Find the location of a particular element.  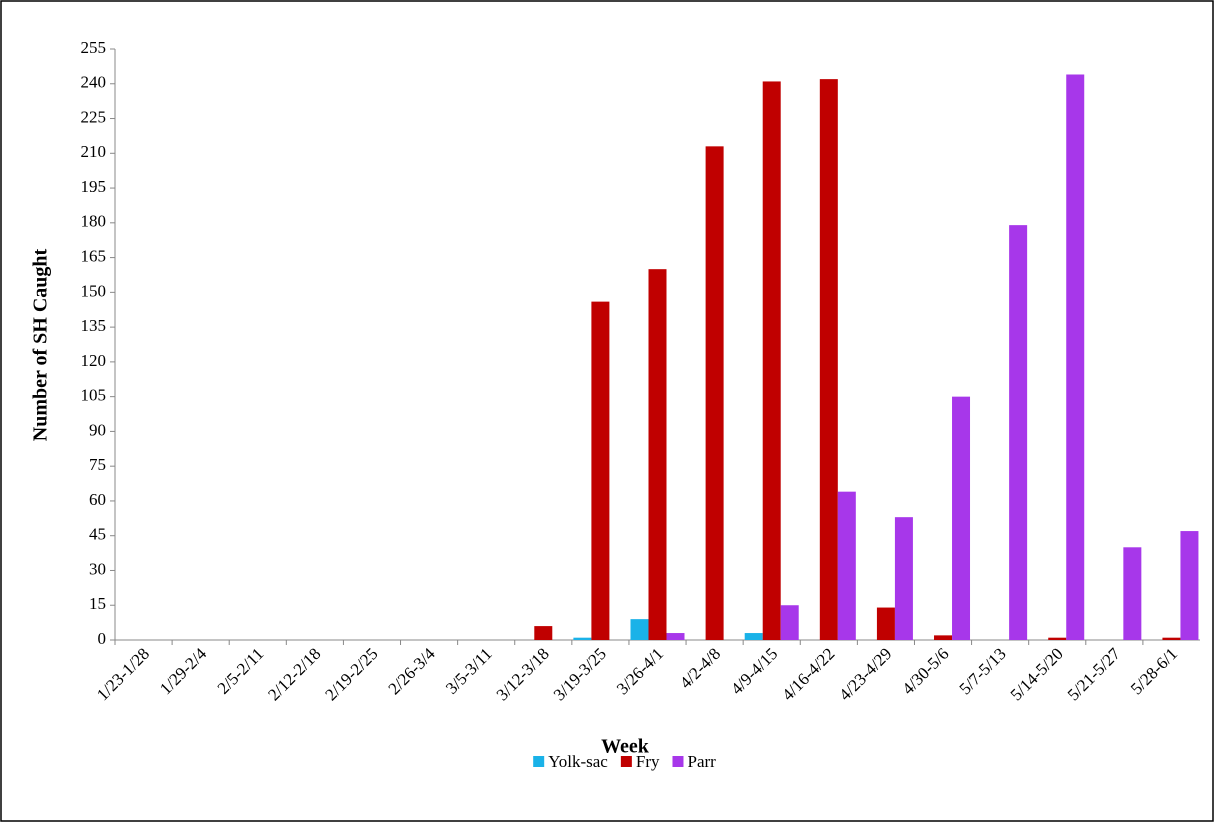

y-tick-label: 165 is located at coordinates (94, 255).